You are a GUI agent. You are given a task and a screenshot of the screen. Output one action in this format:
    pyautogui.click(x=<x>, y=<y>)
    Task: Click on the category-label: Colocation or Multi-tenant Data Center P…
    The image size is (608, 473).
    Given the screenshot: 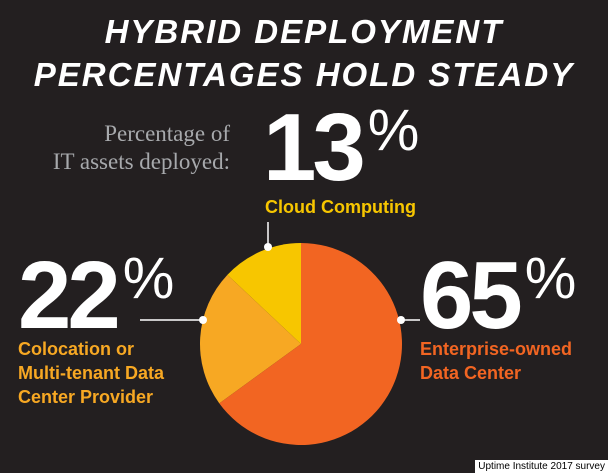 What is the action you would take?
    pyautogui.click(x=91, y=373)
    